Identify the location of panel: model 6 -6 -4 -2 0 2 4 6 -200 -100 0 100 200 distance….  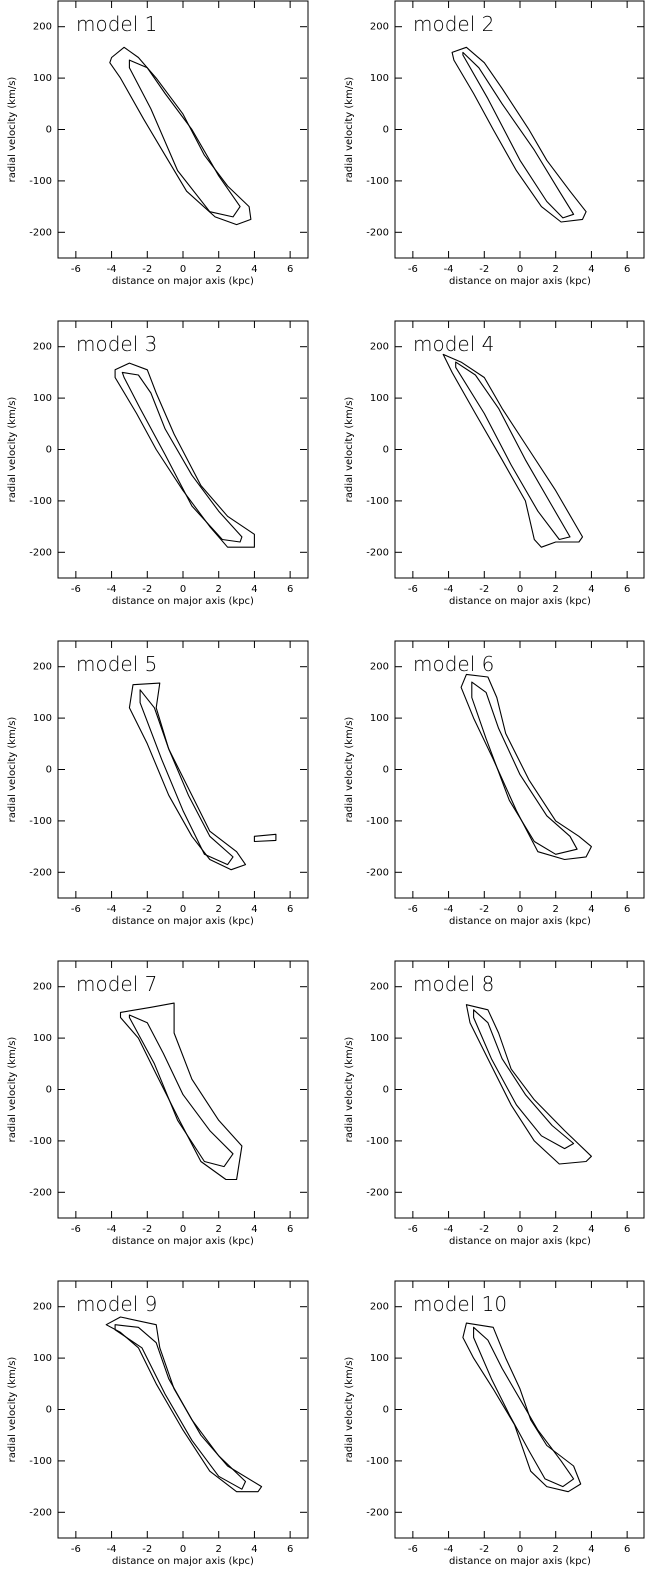
(494, 783).